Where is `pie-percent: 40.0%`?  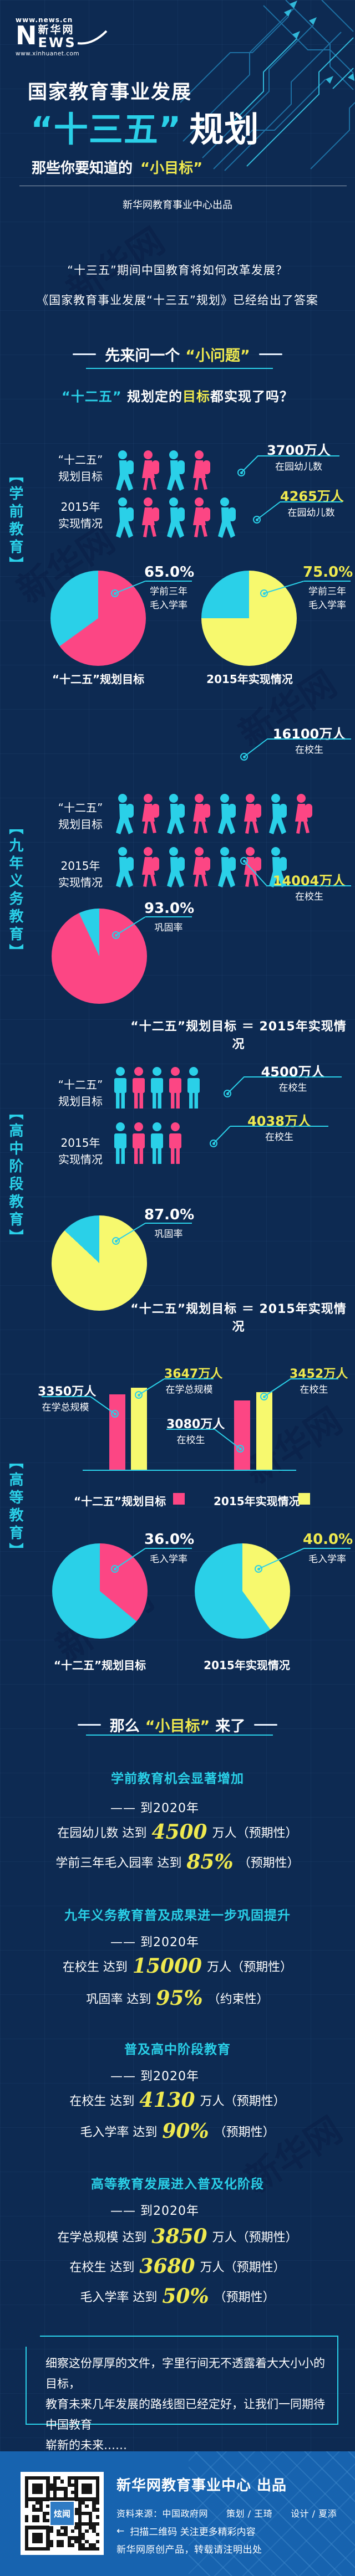 pie-percent: 40.0% is located at coordinates (328, 1539).